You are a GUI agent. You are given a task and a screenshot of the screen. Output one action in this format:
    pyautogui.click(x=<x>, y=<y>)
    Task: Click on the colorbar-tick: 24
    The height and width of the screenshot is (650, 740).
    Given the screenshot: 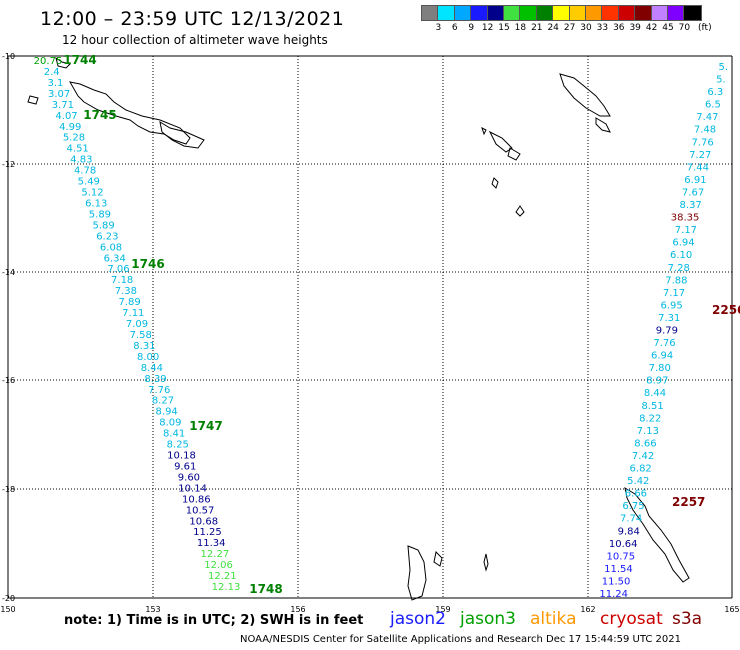 What is the action you would take?
    pyautogui.click(x=553, y=28)
    